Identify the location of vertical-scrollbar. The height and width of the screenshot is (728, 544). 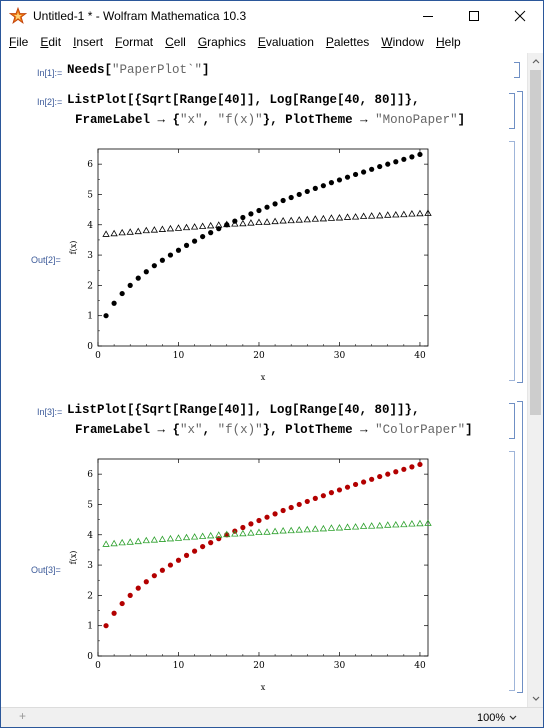
(535, 380).